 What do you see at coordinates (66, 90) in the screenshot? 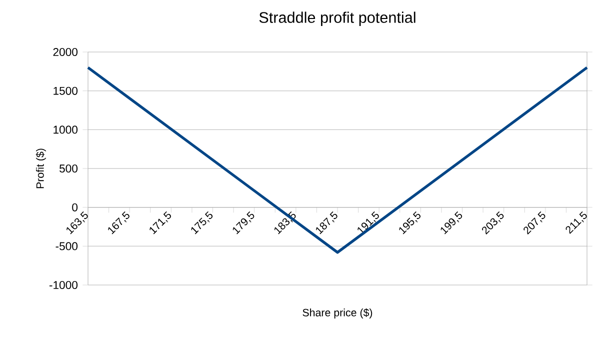
I see `y-tick-label: 1500` at bounding box center [66, 90].